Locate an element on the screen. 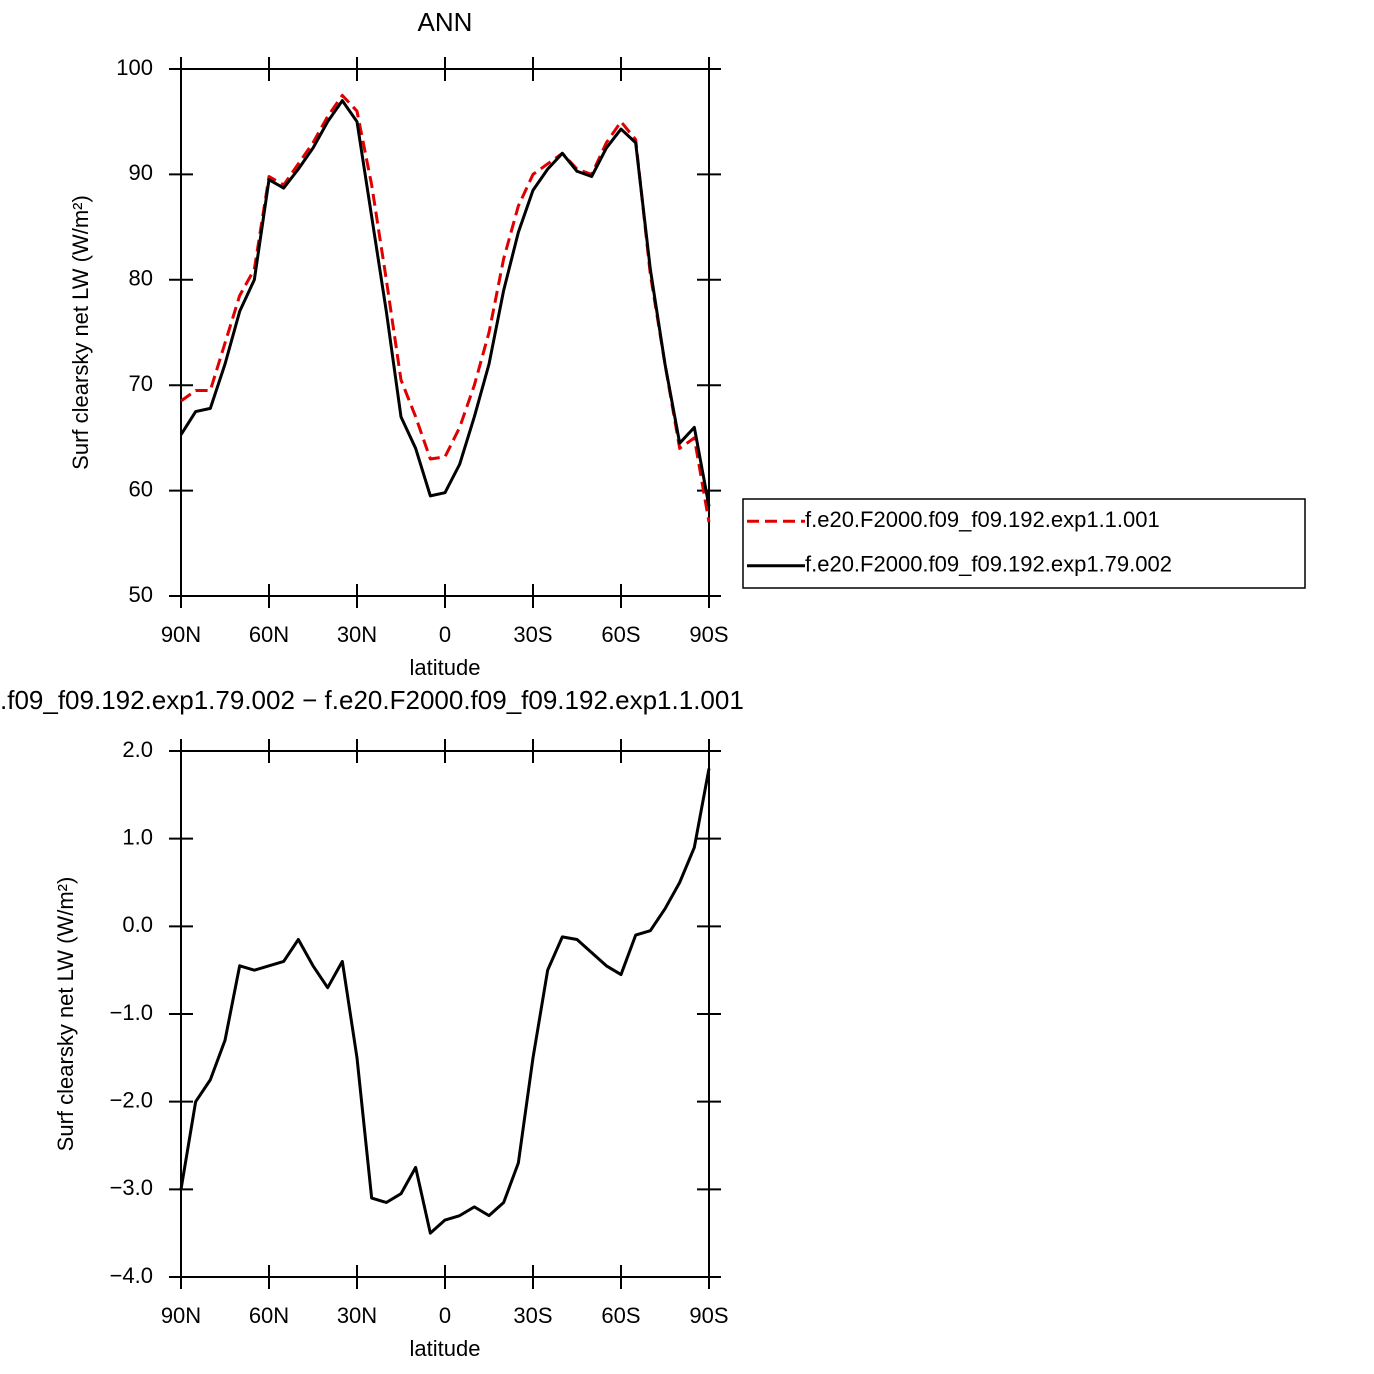 Image resolution: width=1374 pixels, height=1374 pixels. y-tick-label: 80 is located at coordinates (141, 278).